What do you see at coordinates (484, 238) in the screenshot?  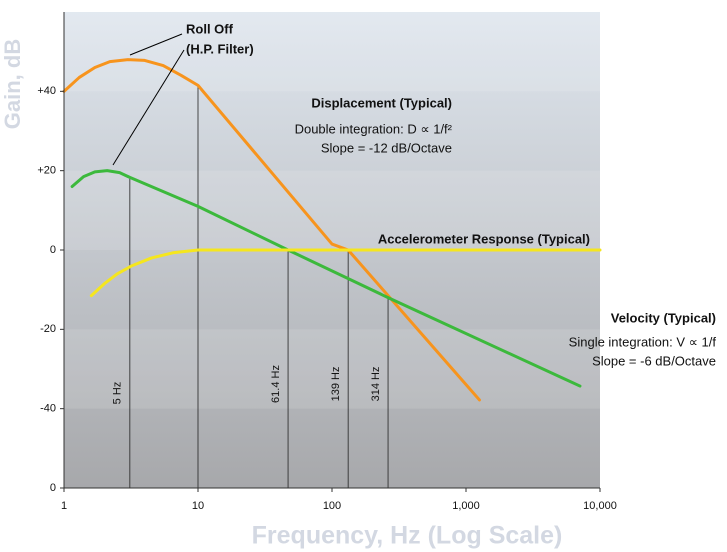 I see `annotation: Accelerometer Response (Typical)` at bounding box center [484, 238].